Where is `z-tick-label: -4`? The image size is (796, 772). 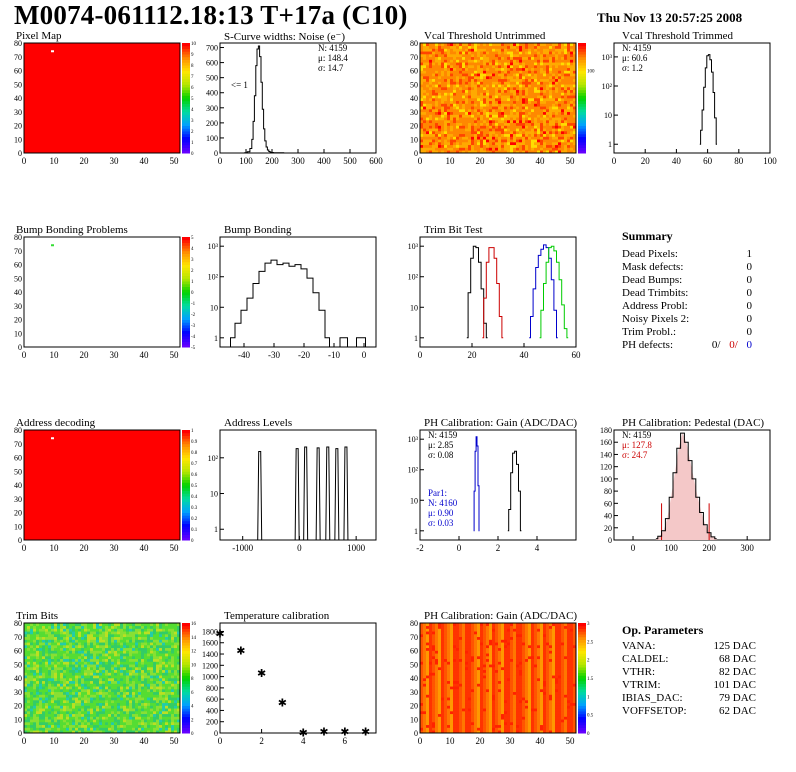
z-tick-label: -4 is located at coordinates (193, 337).